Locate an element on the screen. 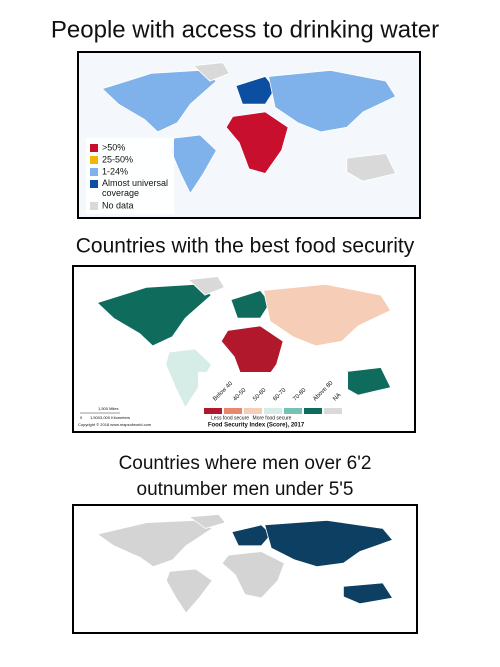 The width and height of the screenshot is (500, 667). legend-label-line: coverage is located at coordinates (120, 193).